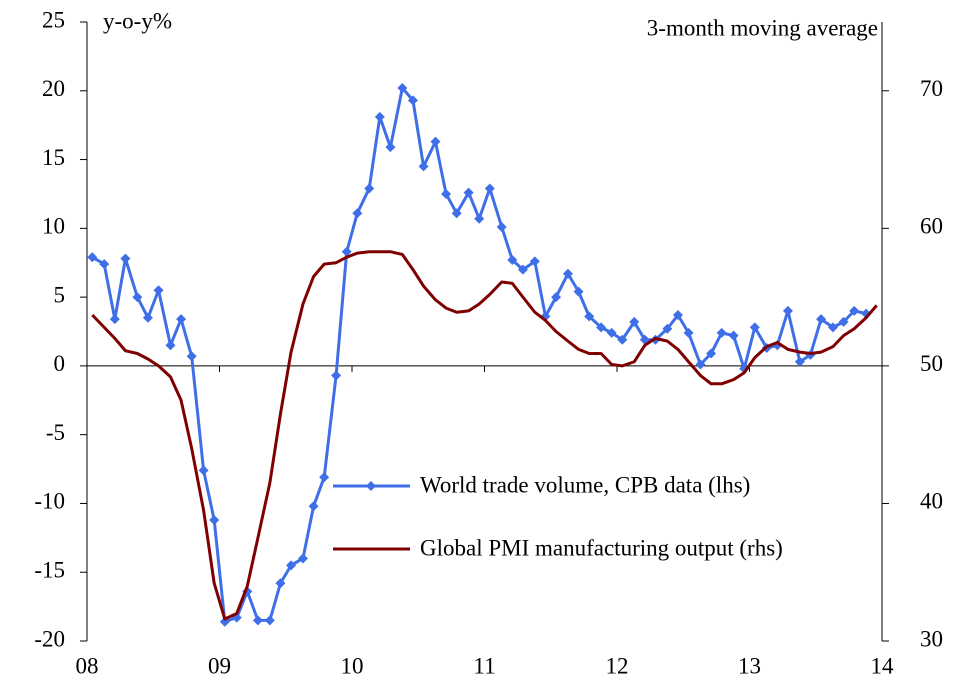  What do you see at coordinates (53, 88) in the screenshot?
I see `y-tick-label: 20` at bounding box center [53, 88].